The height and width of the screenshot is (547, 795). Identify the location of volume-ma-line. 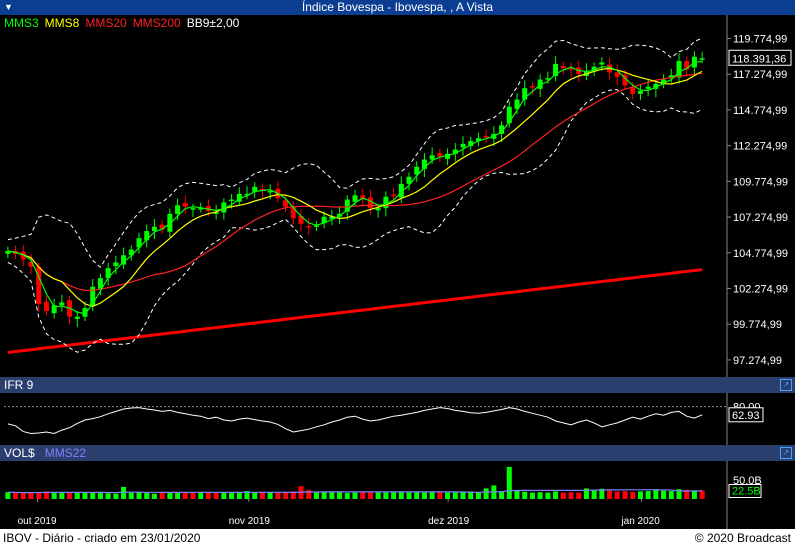
(355, 491).